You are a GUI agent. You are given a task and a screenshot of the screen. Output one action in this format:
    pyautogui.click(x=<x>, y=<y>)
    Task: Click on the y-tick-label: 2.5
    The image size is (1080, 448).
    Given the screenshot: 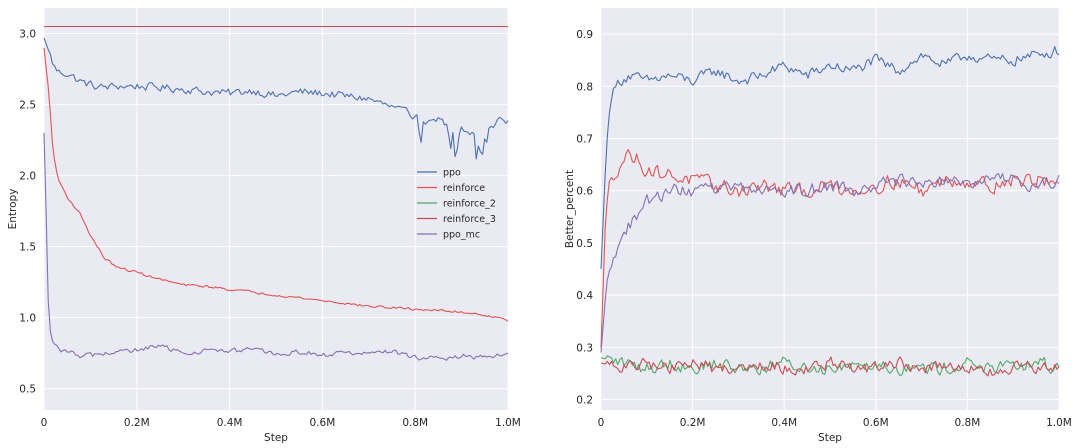 What is the action you would take?
    pyautogui.click(x=27, y=106)
    